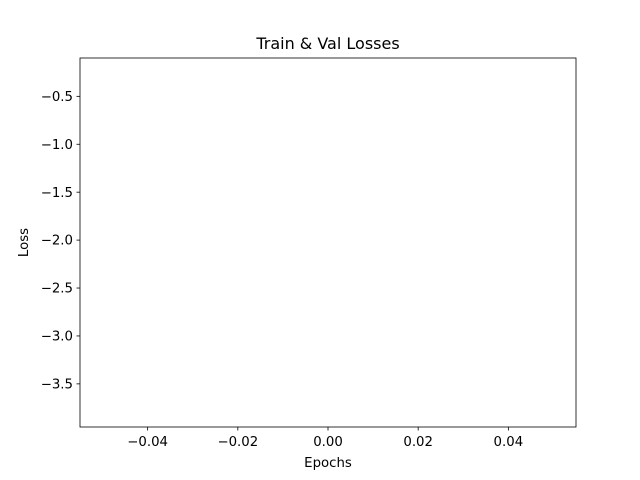  Describe the element at coordinates (57, 337) in the screenshot. I see `y-tick-label: −3.0` at that location.